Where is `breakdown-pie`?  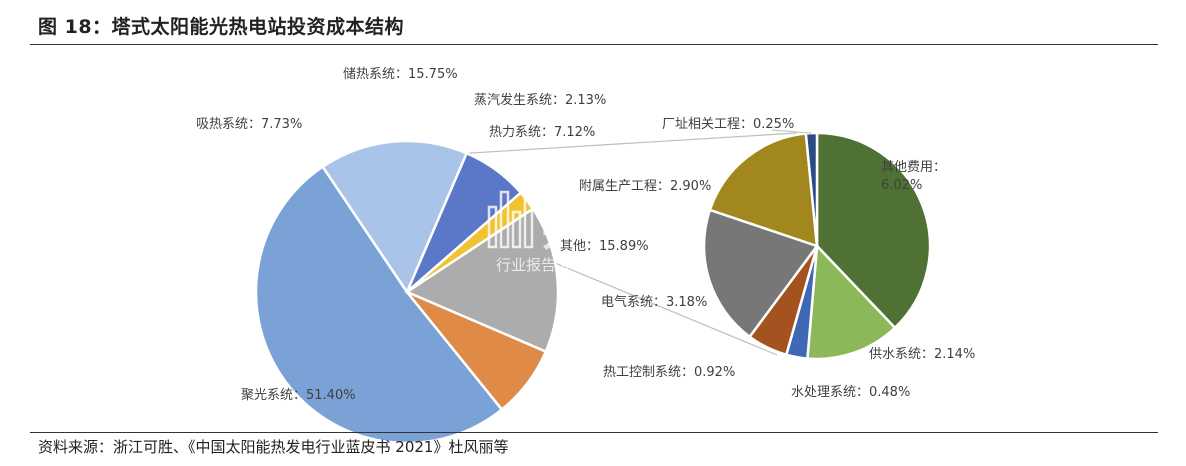
breakdown-pie is located at coordinates (817, 246).